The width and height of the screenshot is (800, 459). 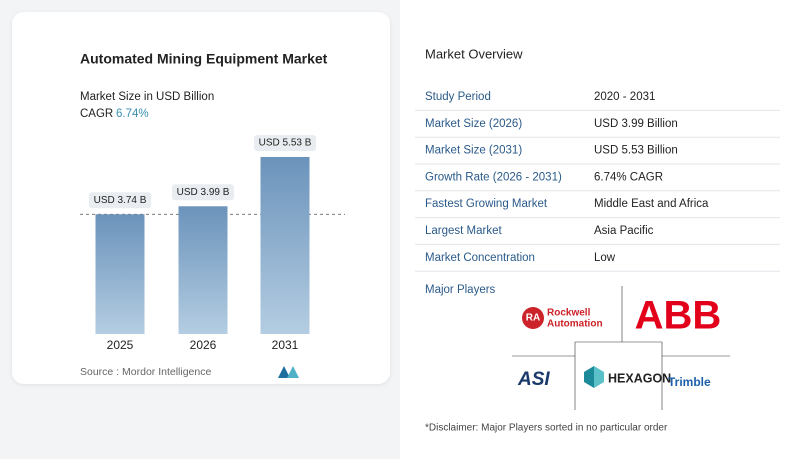 What do you see at coordinates (96, 114) in the screenshot?
I see `cagr-label: CAGR` at bounding box center [96, 114].